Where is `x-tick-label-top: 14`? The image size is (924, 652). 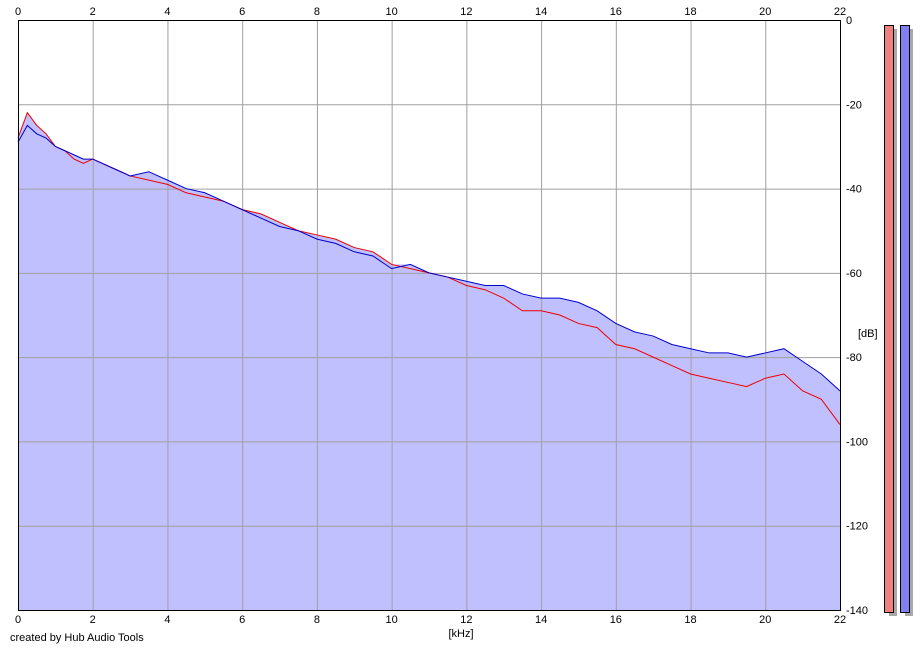
x-tick-label-top: 14 is located at coordinates (541, 12).